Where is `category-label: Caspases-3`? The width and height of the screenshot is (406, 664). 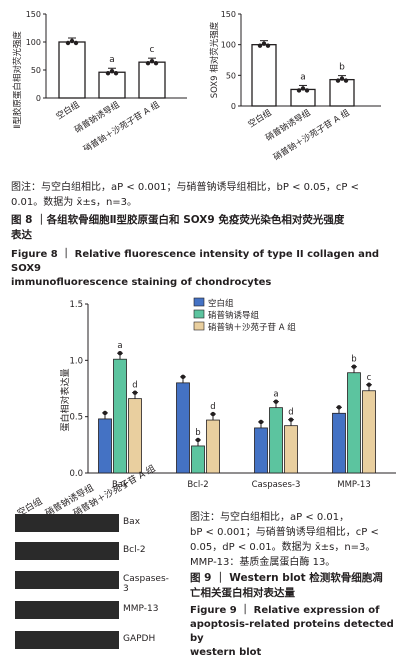 category-label: Caspases-3 is located at coordinates (276, 485).